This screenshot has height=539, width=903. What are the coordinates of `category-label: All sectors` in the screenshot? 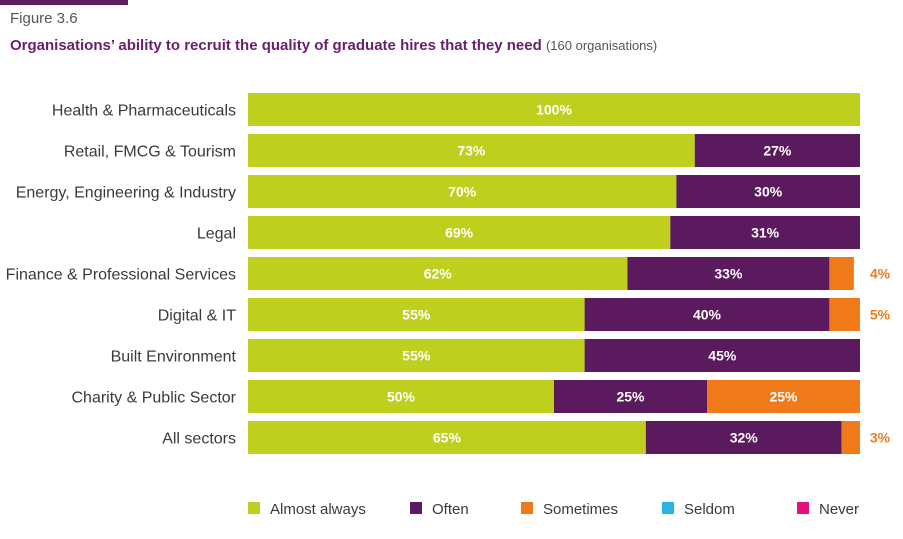 It's located at (199, 439).